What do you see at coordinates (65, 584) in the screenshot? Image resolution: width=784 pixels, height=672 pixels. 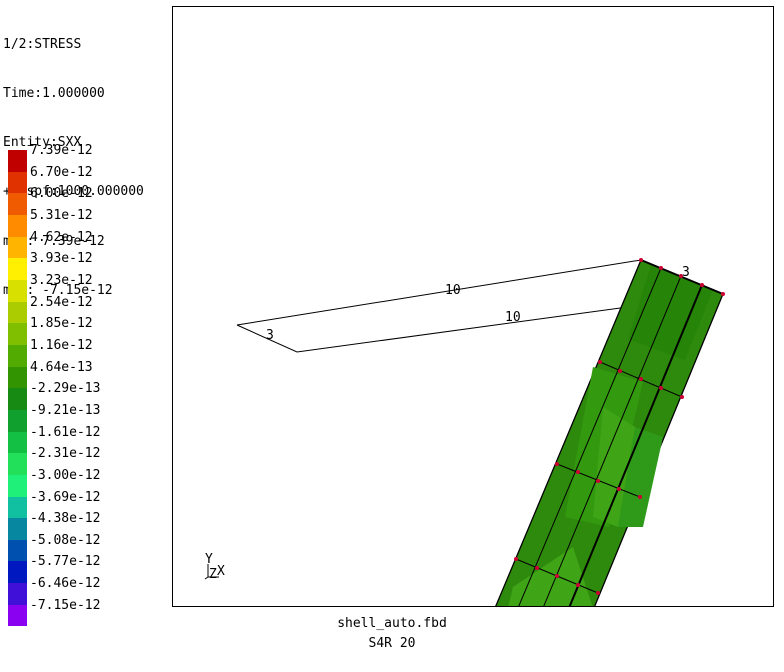 I see `legend-value-label: -6.46e-12` at bounding box center [65, 584].